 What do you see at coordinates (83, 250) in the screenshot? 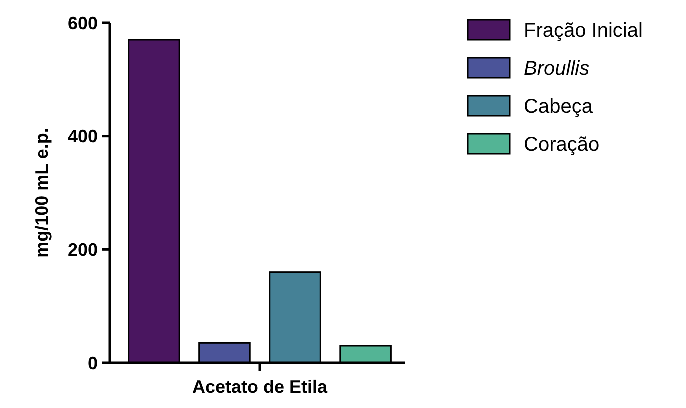
I see `y-tick-label: 200` at bounding box center [83, 250].